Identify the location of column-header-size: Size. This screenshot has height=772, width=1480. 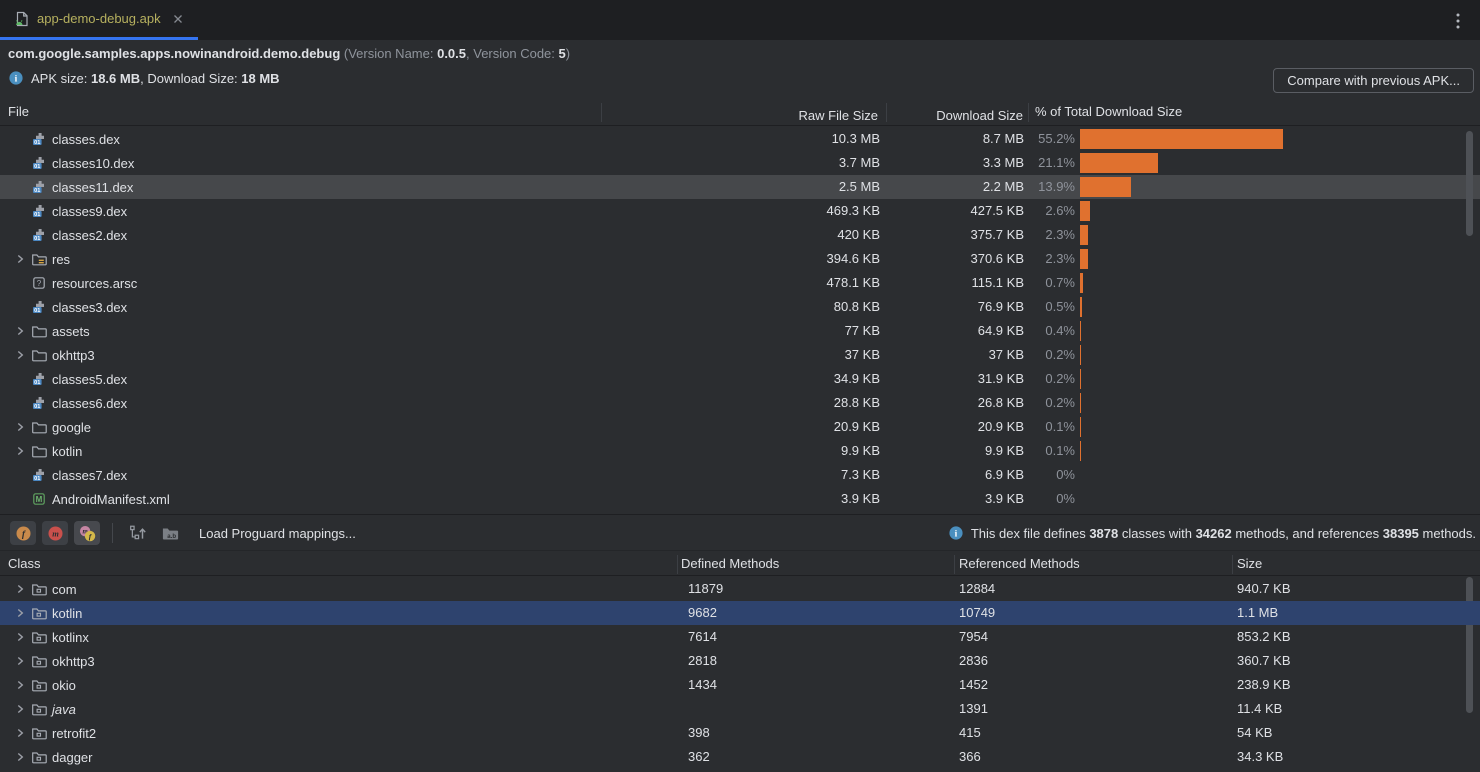
(1250, 563).